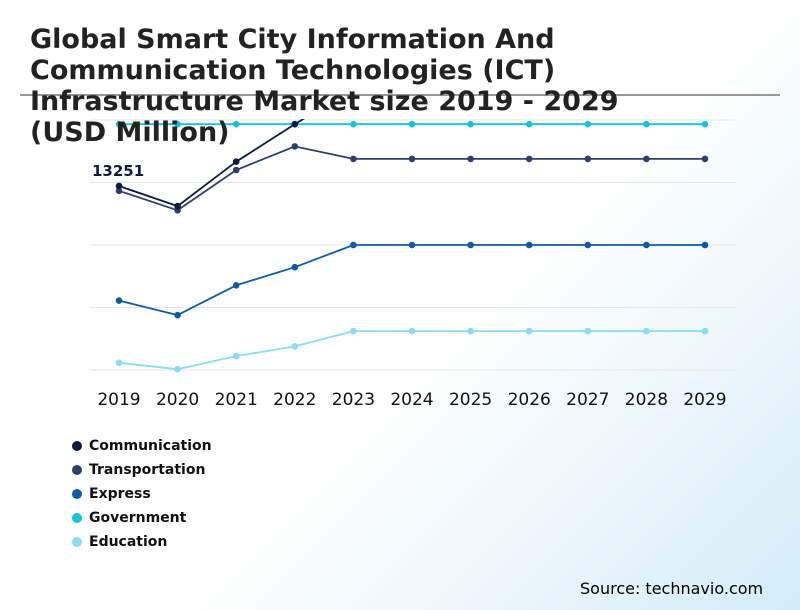  Describe the element at coordinates (147, 470) in the screenshot. I see `legend-label: Transportation` at that location.